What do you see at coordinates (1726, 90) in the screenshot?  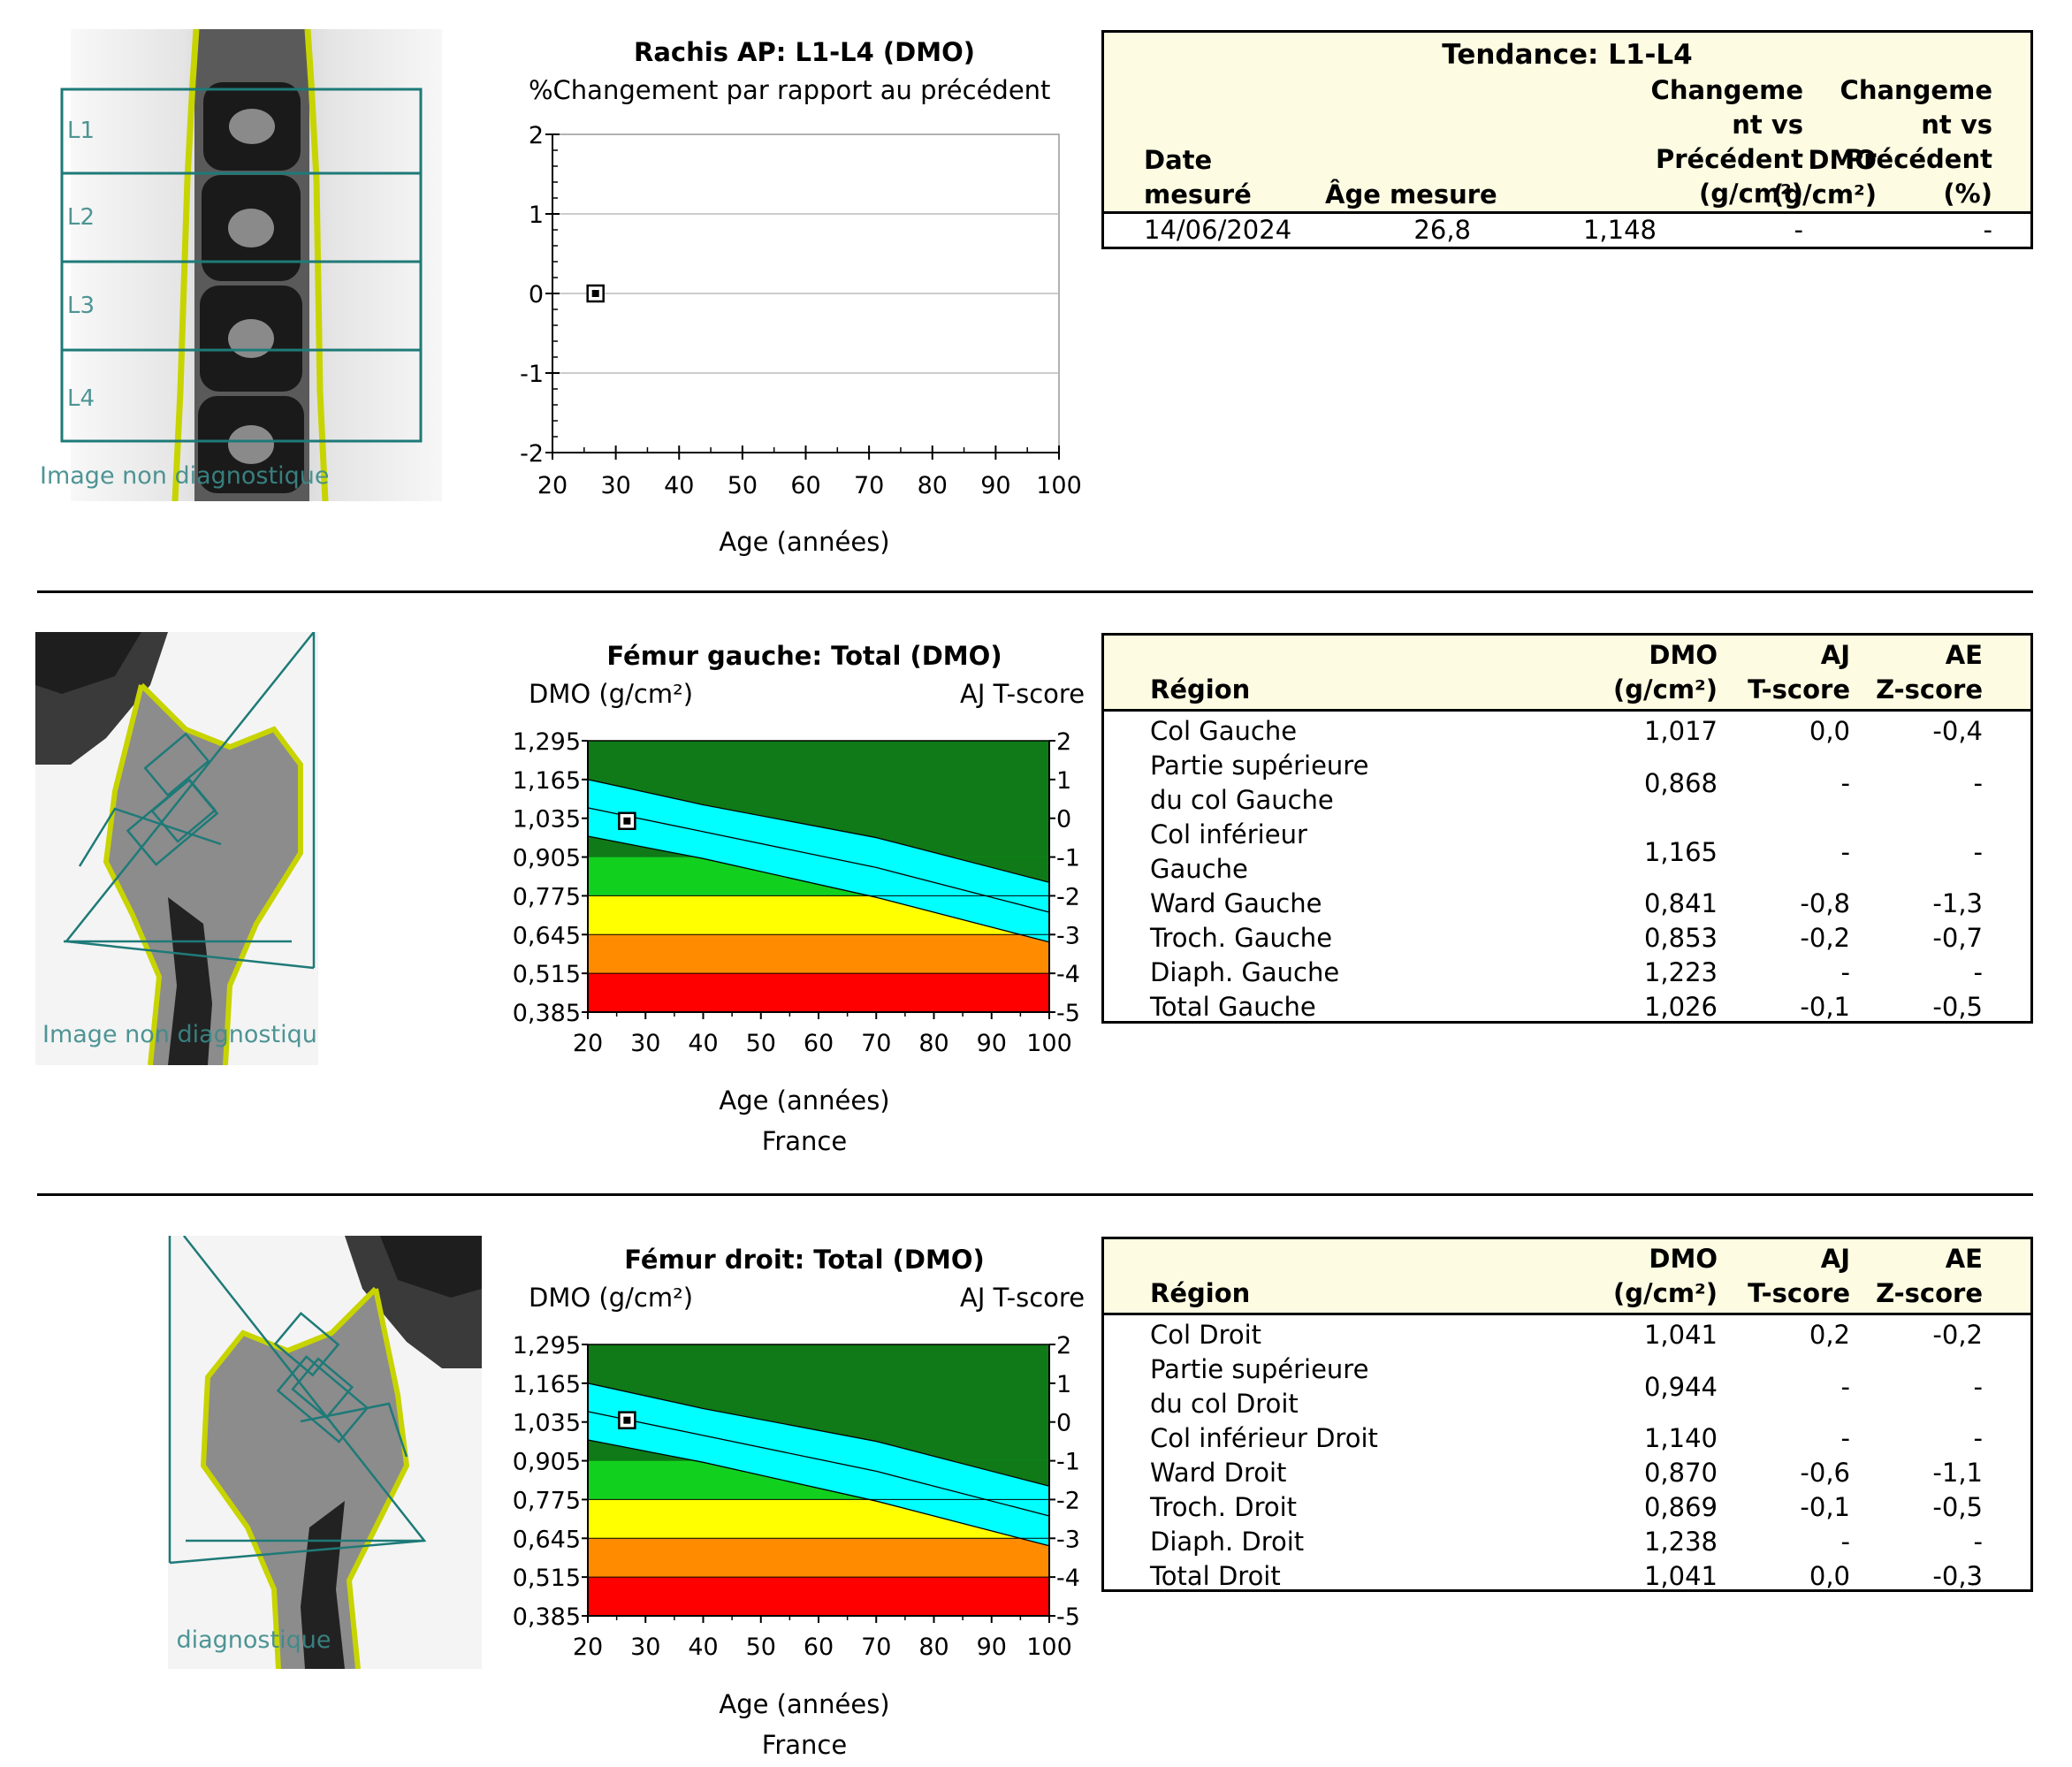 I see `hdr-chg-abs-1b: Changeme` at bounding box center [1726, 90].